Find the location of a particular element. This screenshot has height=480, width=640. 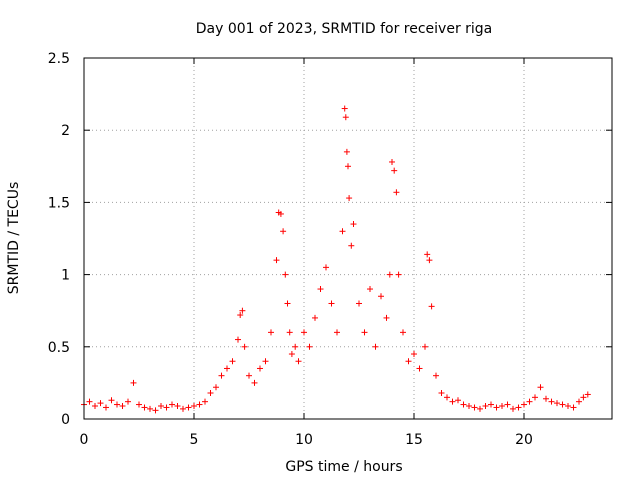

x-tick-label: 20 is located at coordinates (524, 440).